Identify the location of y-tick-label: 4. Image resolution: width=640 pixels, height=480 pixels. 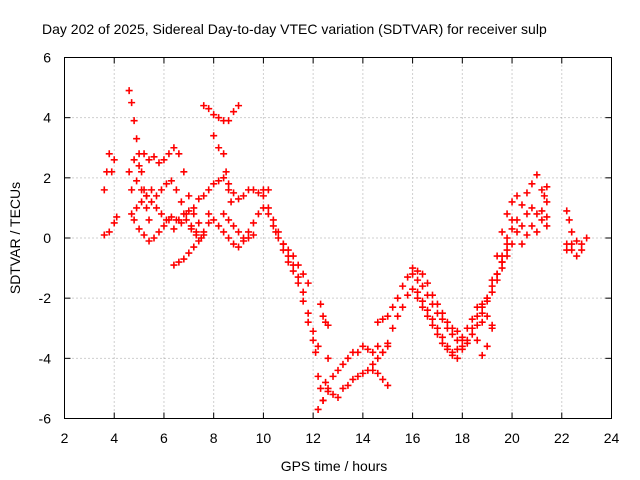
(47, 118).